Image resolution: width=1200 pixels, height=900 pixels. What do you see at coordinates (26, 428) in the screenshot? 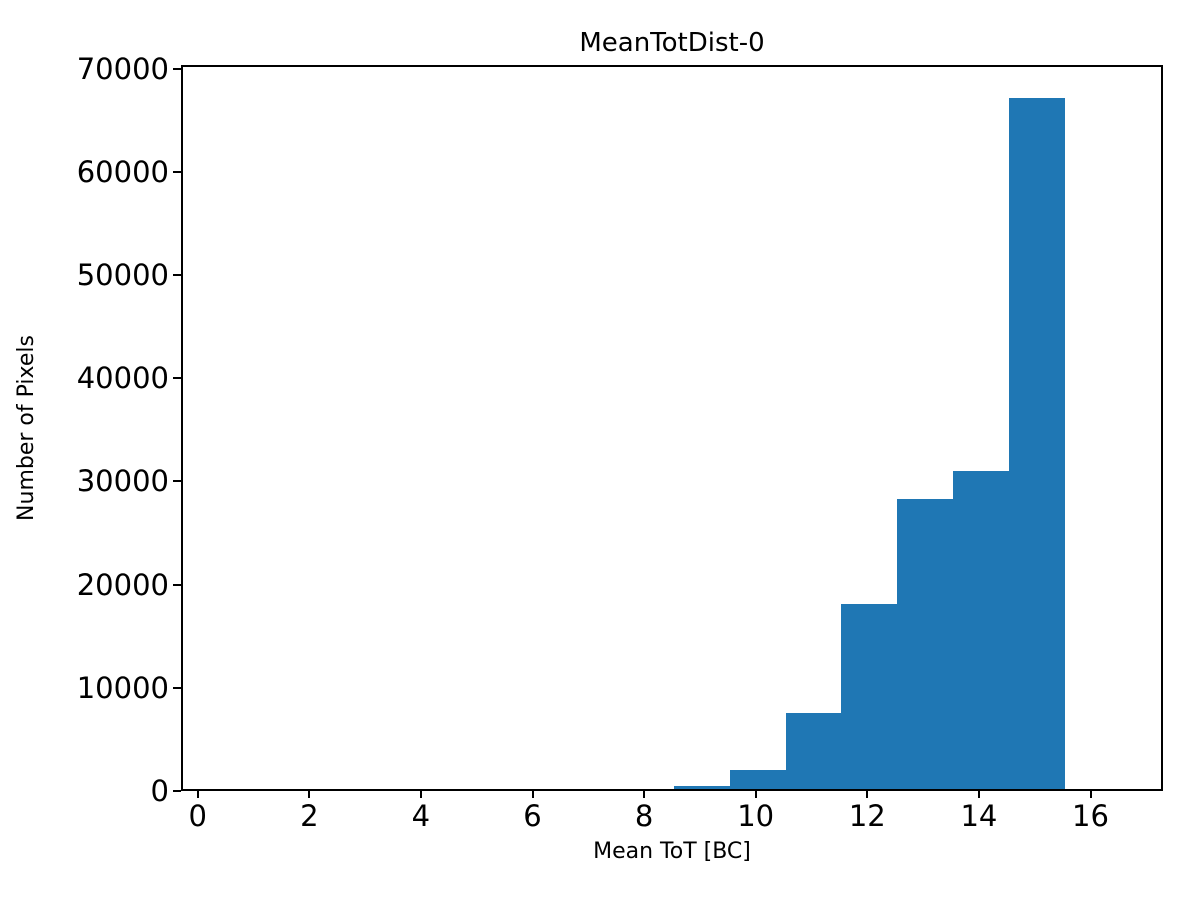
I see `y-axis-label: Number of Pixels` at bounding box center [26, 428].